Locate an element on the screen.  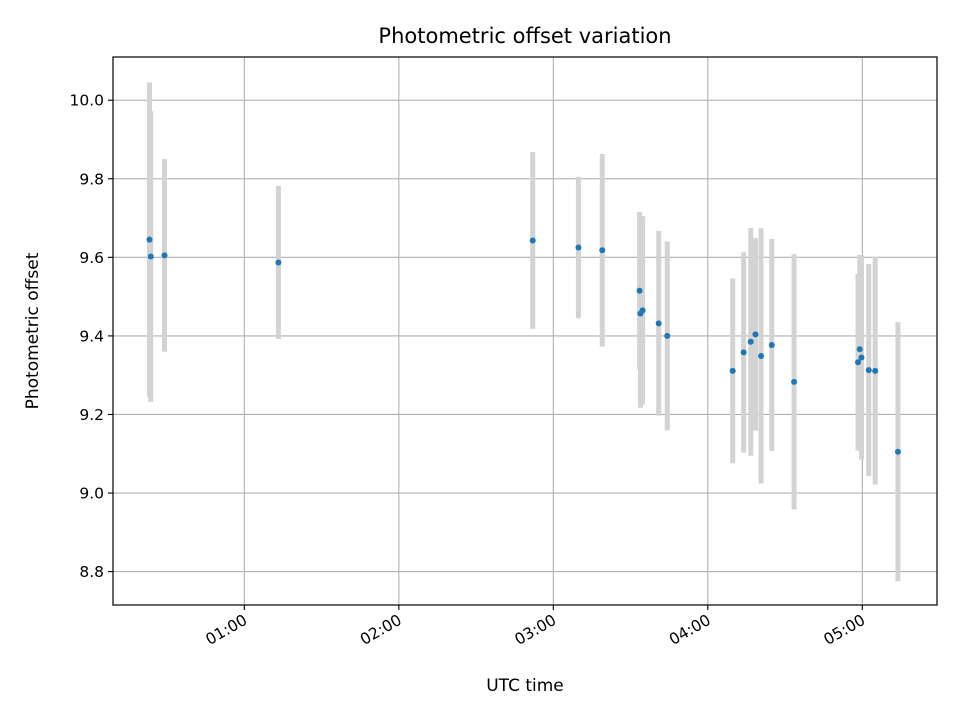
chart-title: Photometric offset variation is located at coordinates (524, 36).